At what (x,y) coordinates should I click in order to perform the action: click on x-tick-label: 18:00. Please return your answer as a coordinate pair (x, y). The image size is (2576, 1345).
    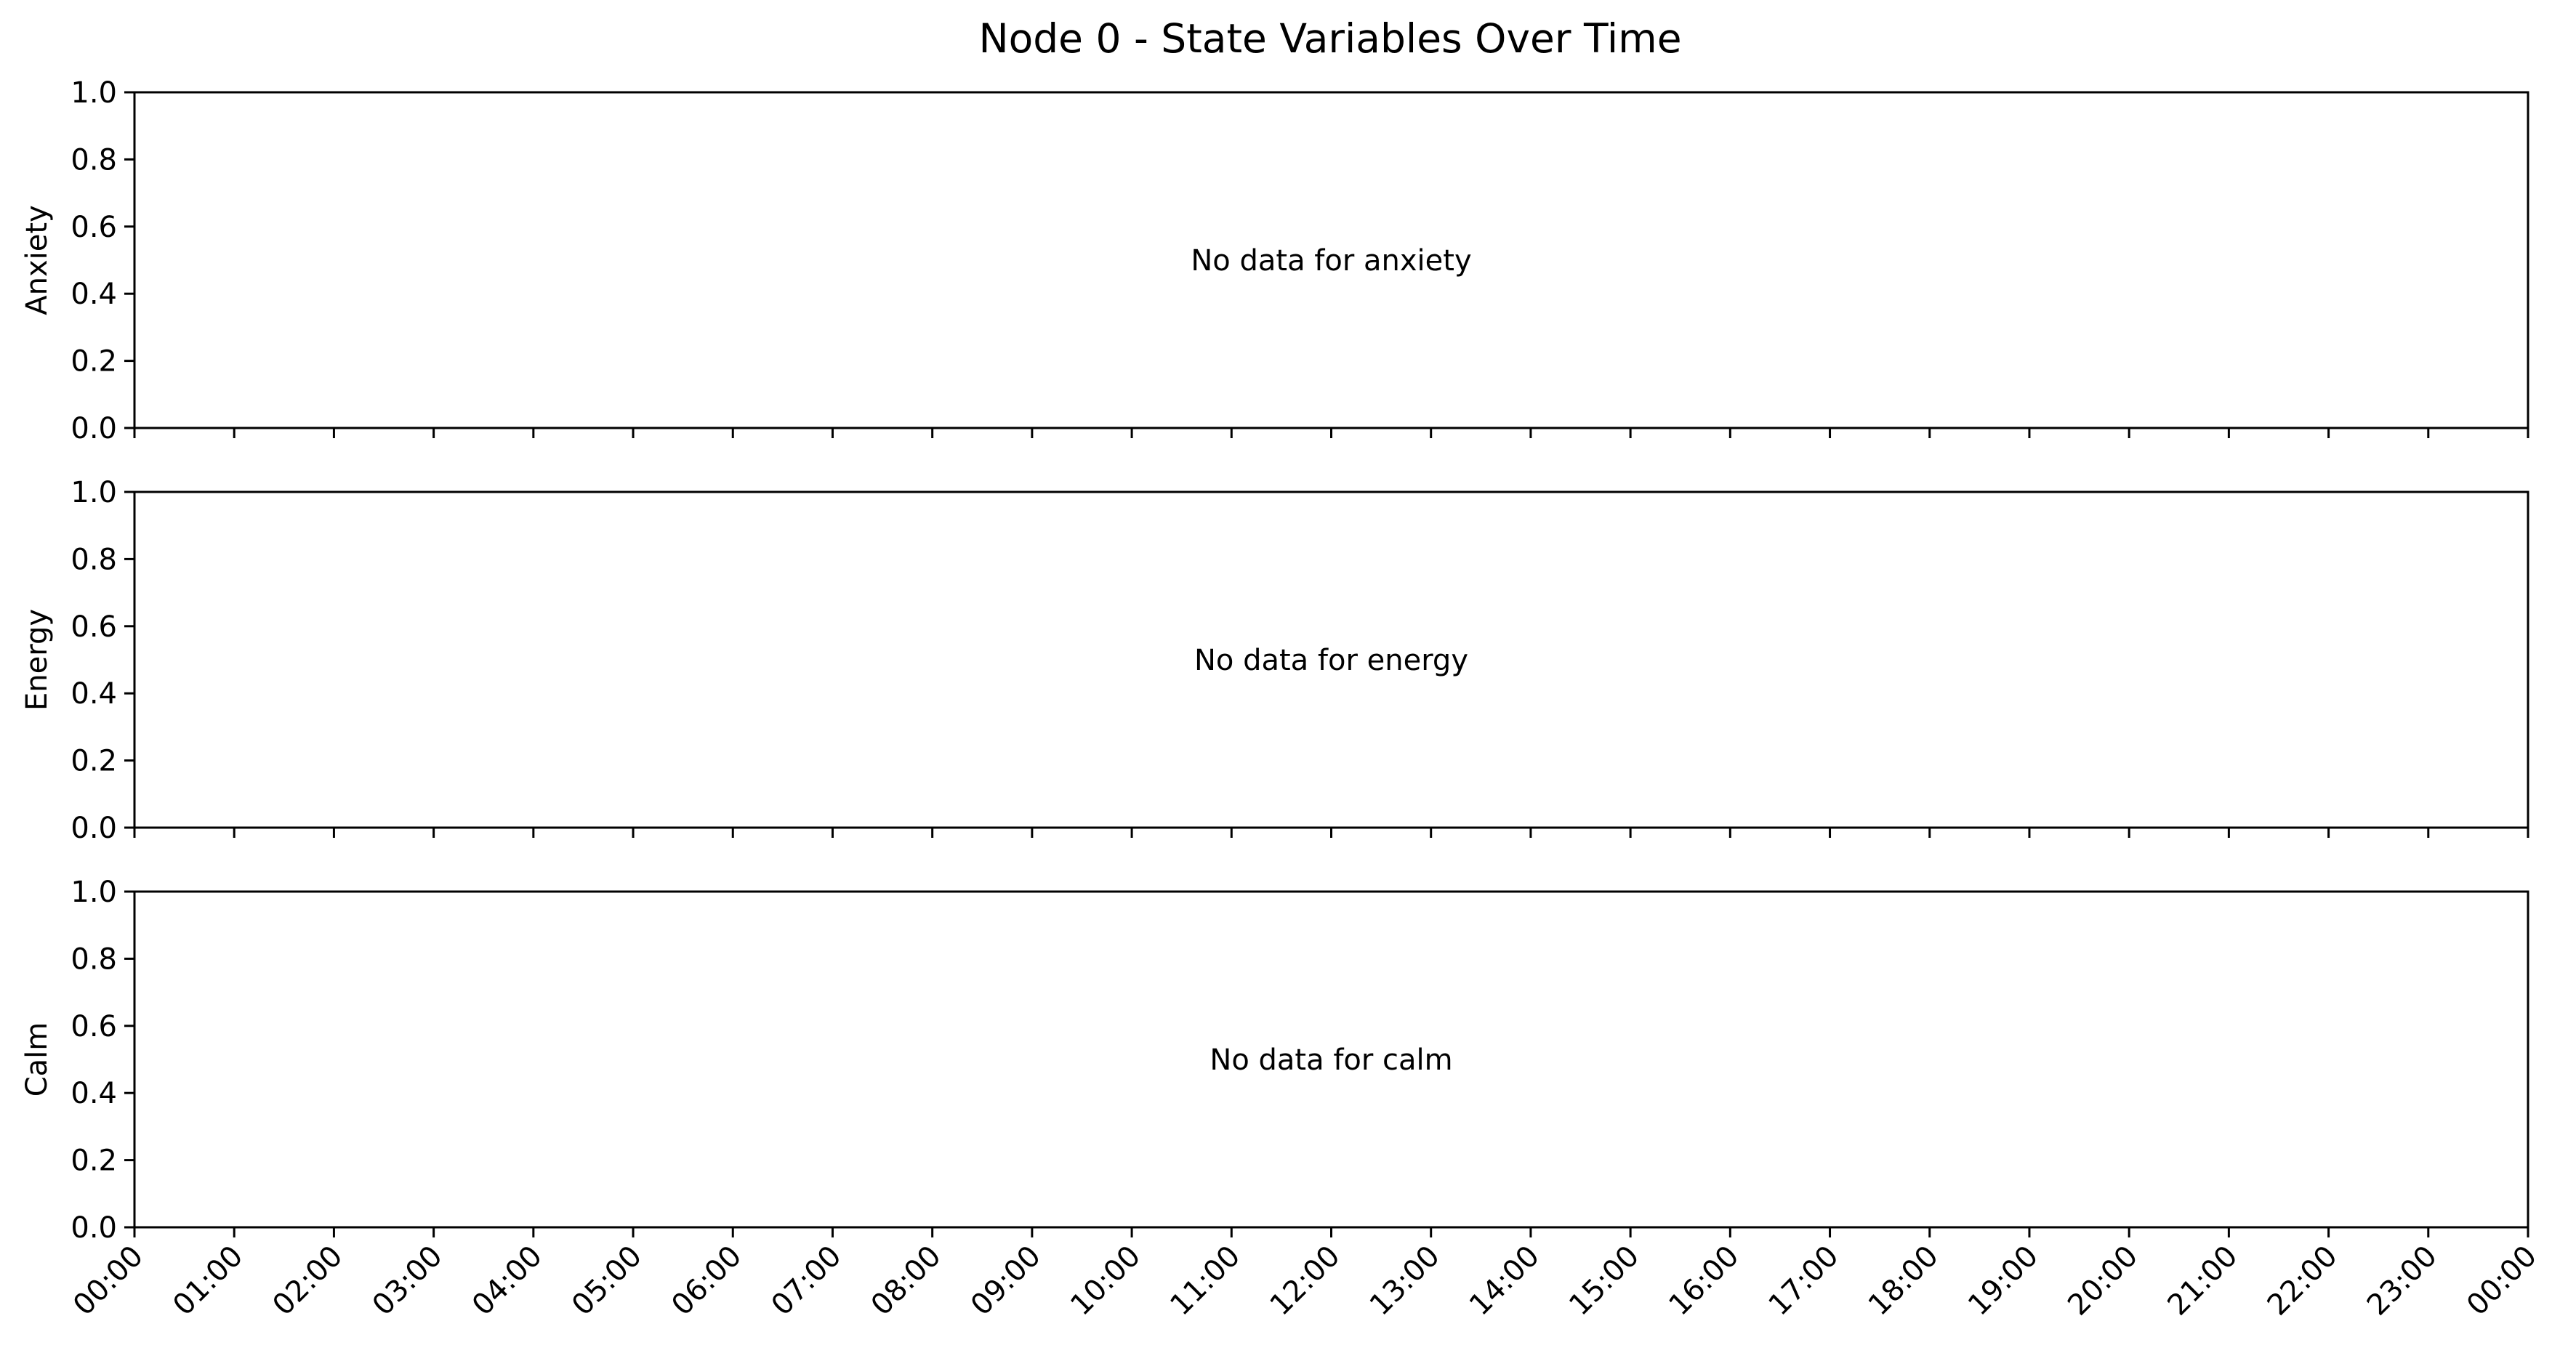
    Looking at the image, I should click on (1903, 1281).